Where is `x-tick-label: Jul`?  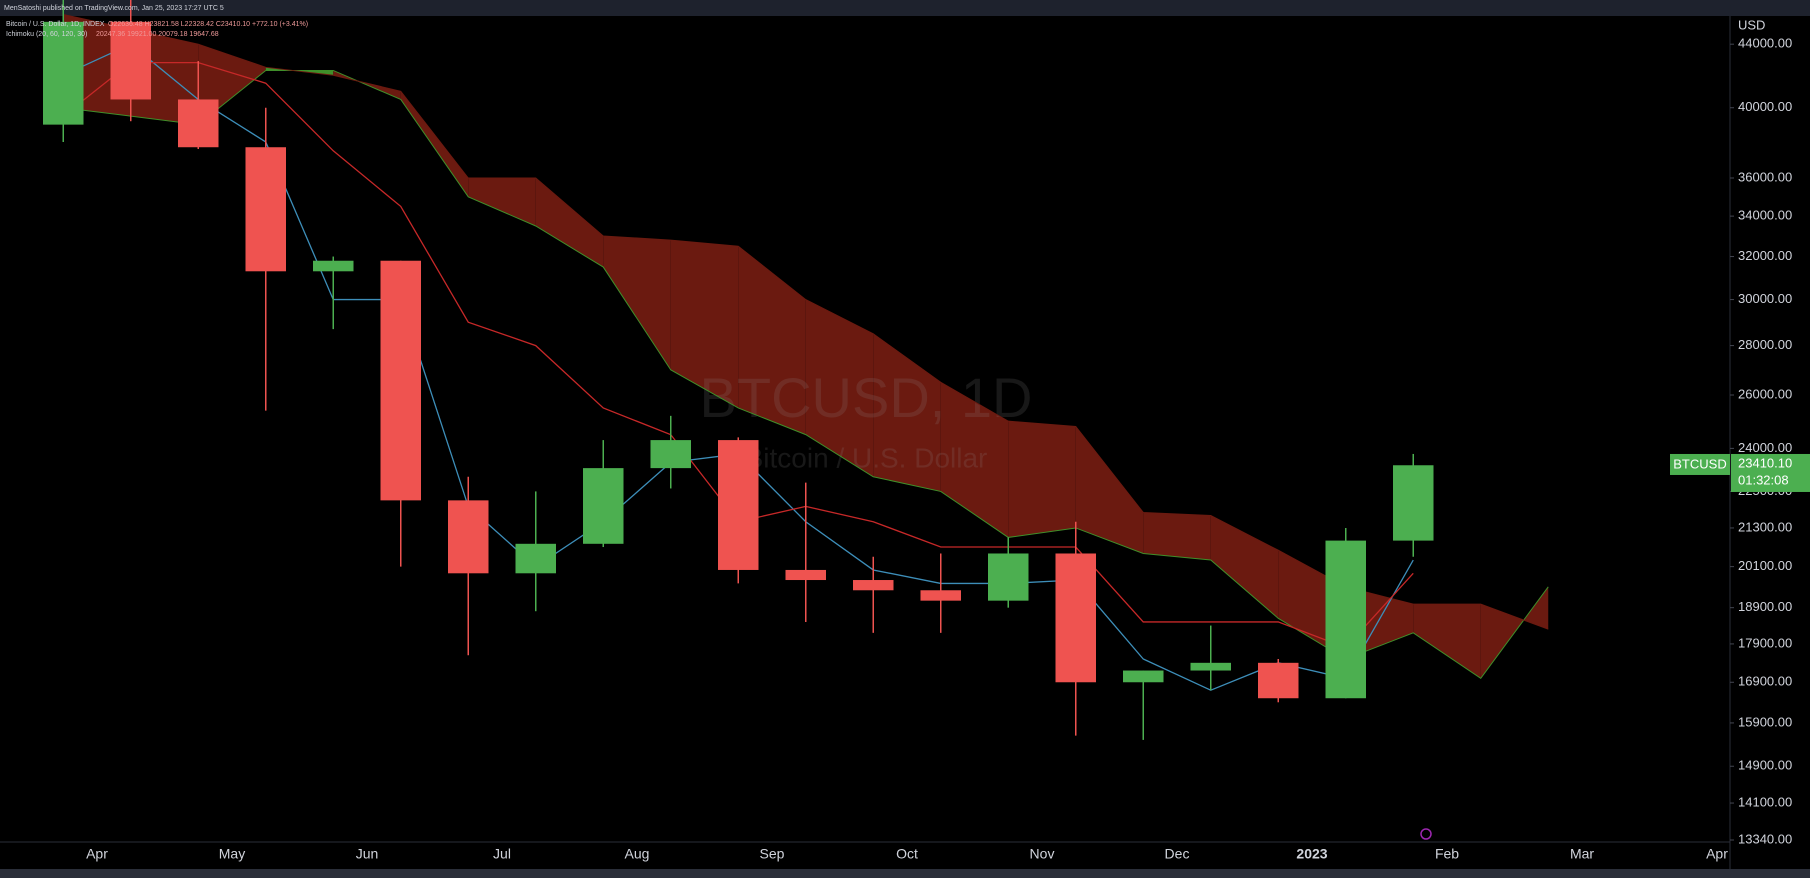
x-tick-label: Jul is located at coordinates (502, 854).